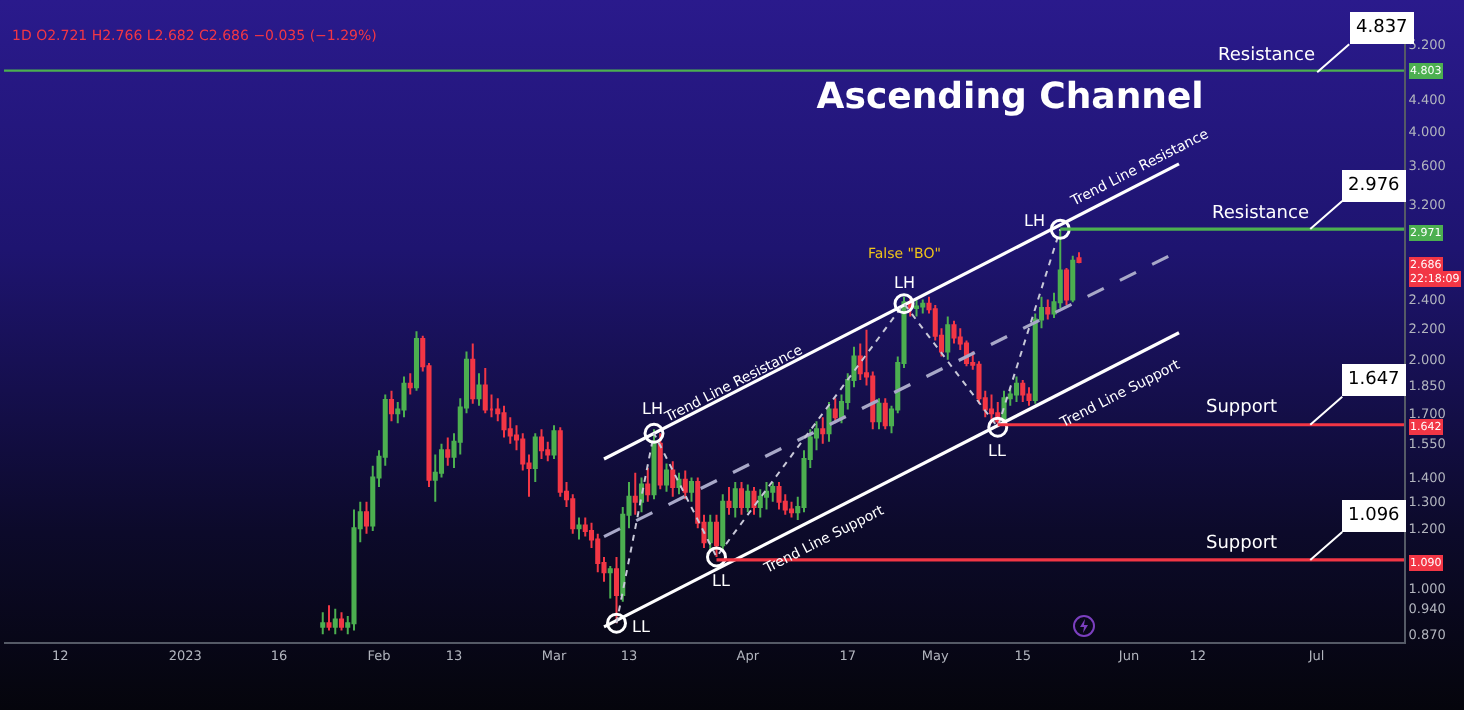 The width and height of the screenshot is (1464, 710). What do you see at coordinates (1010, 97) in the screenshot?
I see `text: Ascending Channel` at bounding box center [1010, 97].